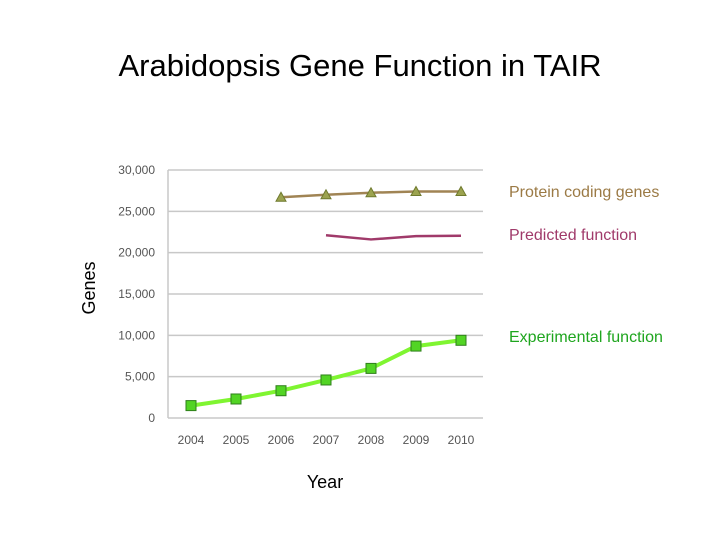 The width and height of the screenshot is (720, 540). What do you see at coordinates (573, 235) in the screenshot?
I see `series-label: Predicted function` at bounding box center [573, 235].